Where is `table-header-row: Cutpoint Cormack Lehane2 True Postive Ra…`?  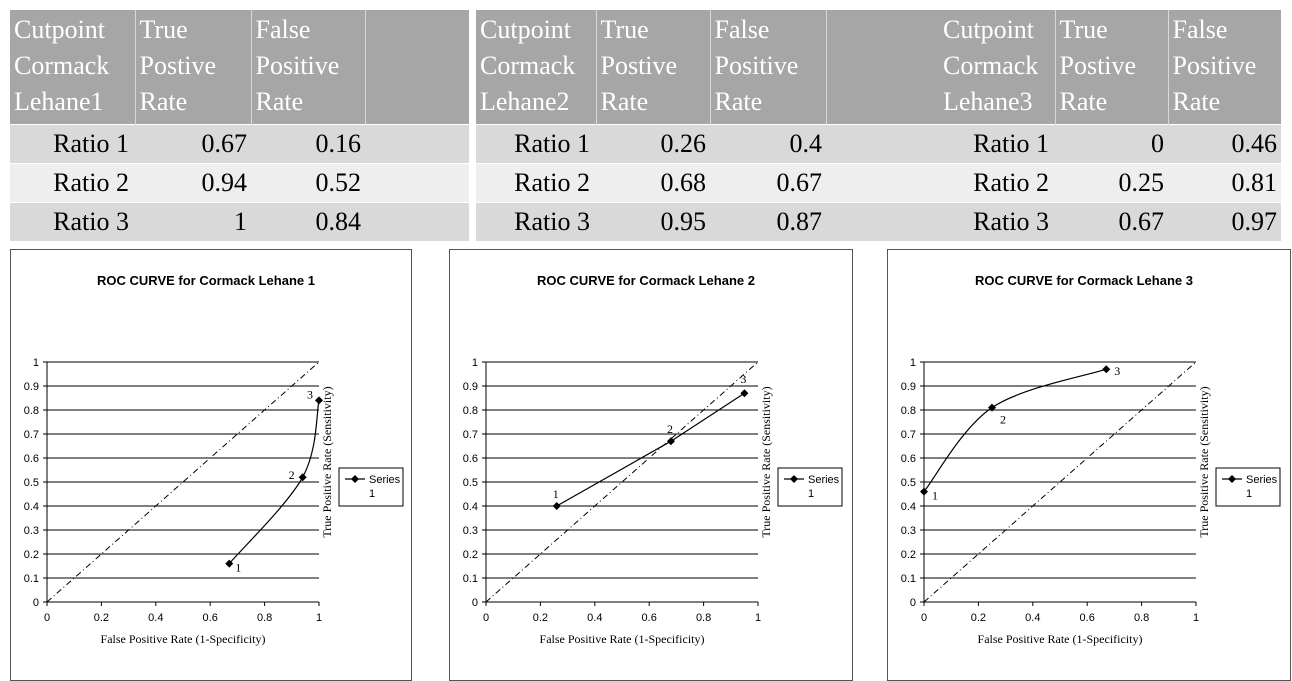 table-header-row: Cutpoint Cormack Lehane2 True Postive Ra… is located at coordinates (707, 67).